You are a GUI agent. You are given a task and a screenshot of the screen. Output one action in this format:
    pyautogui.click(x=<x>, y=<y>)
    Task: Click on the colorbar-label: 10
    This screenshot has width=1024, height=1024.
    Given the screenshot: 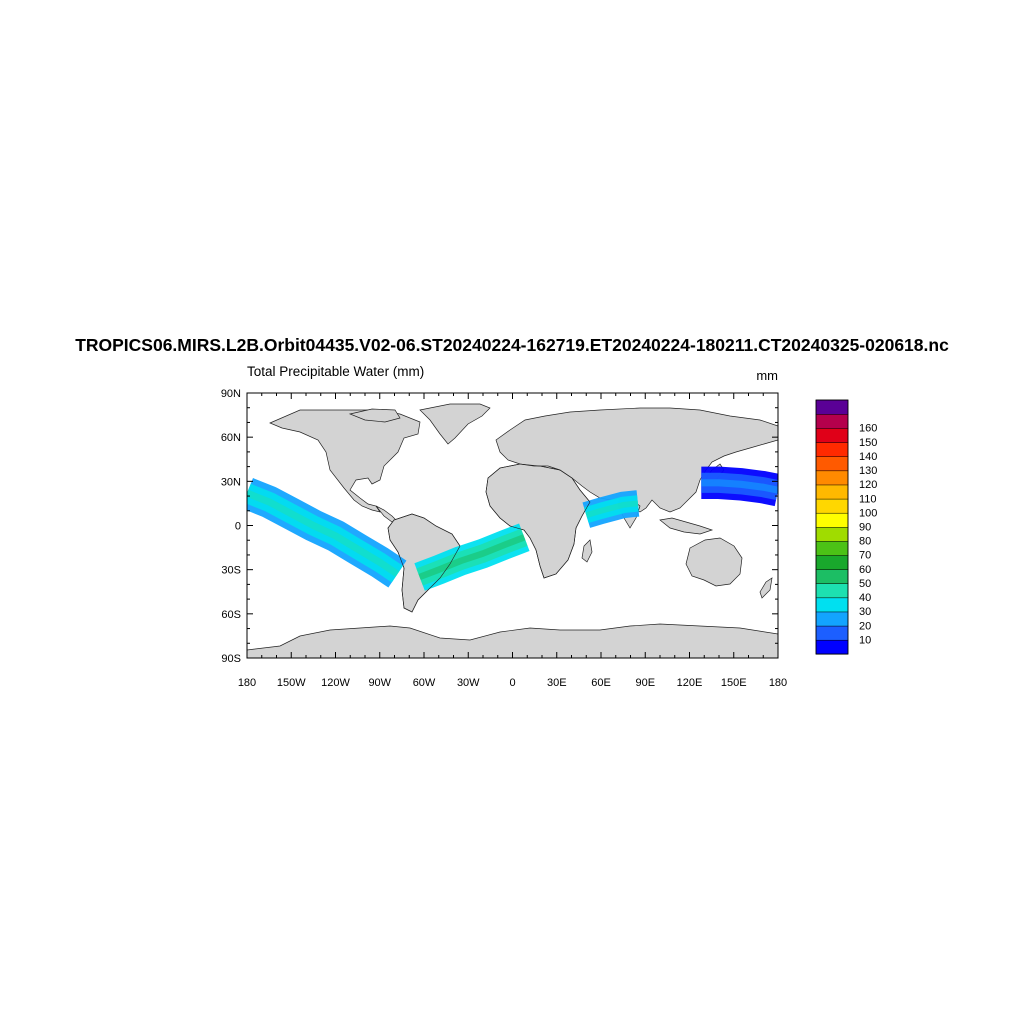 What is the action you would take?
    pyautogui.click(x=865, y=640)
    